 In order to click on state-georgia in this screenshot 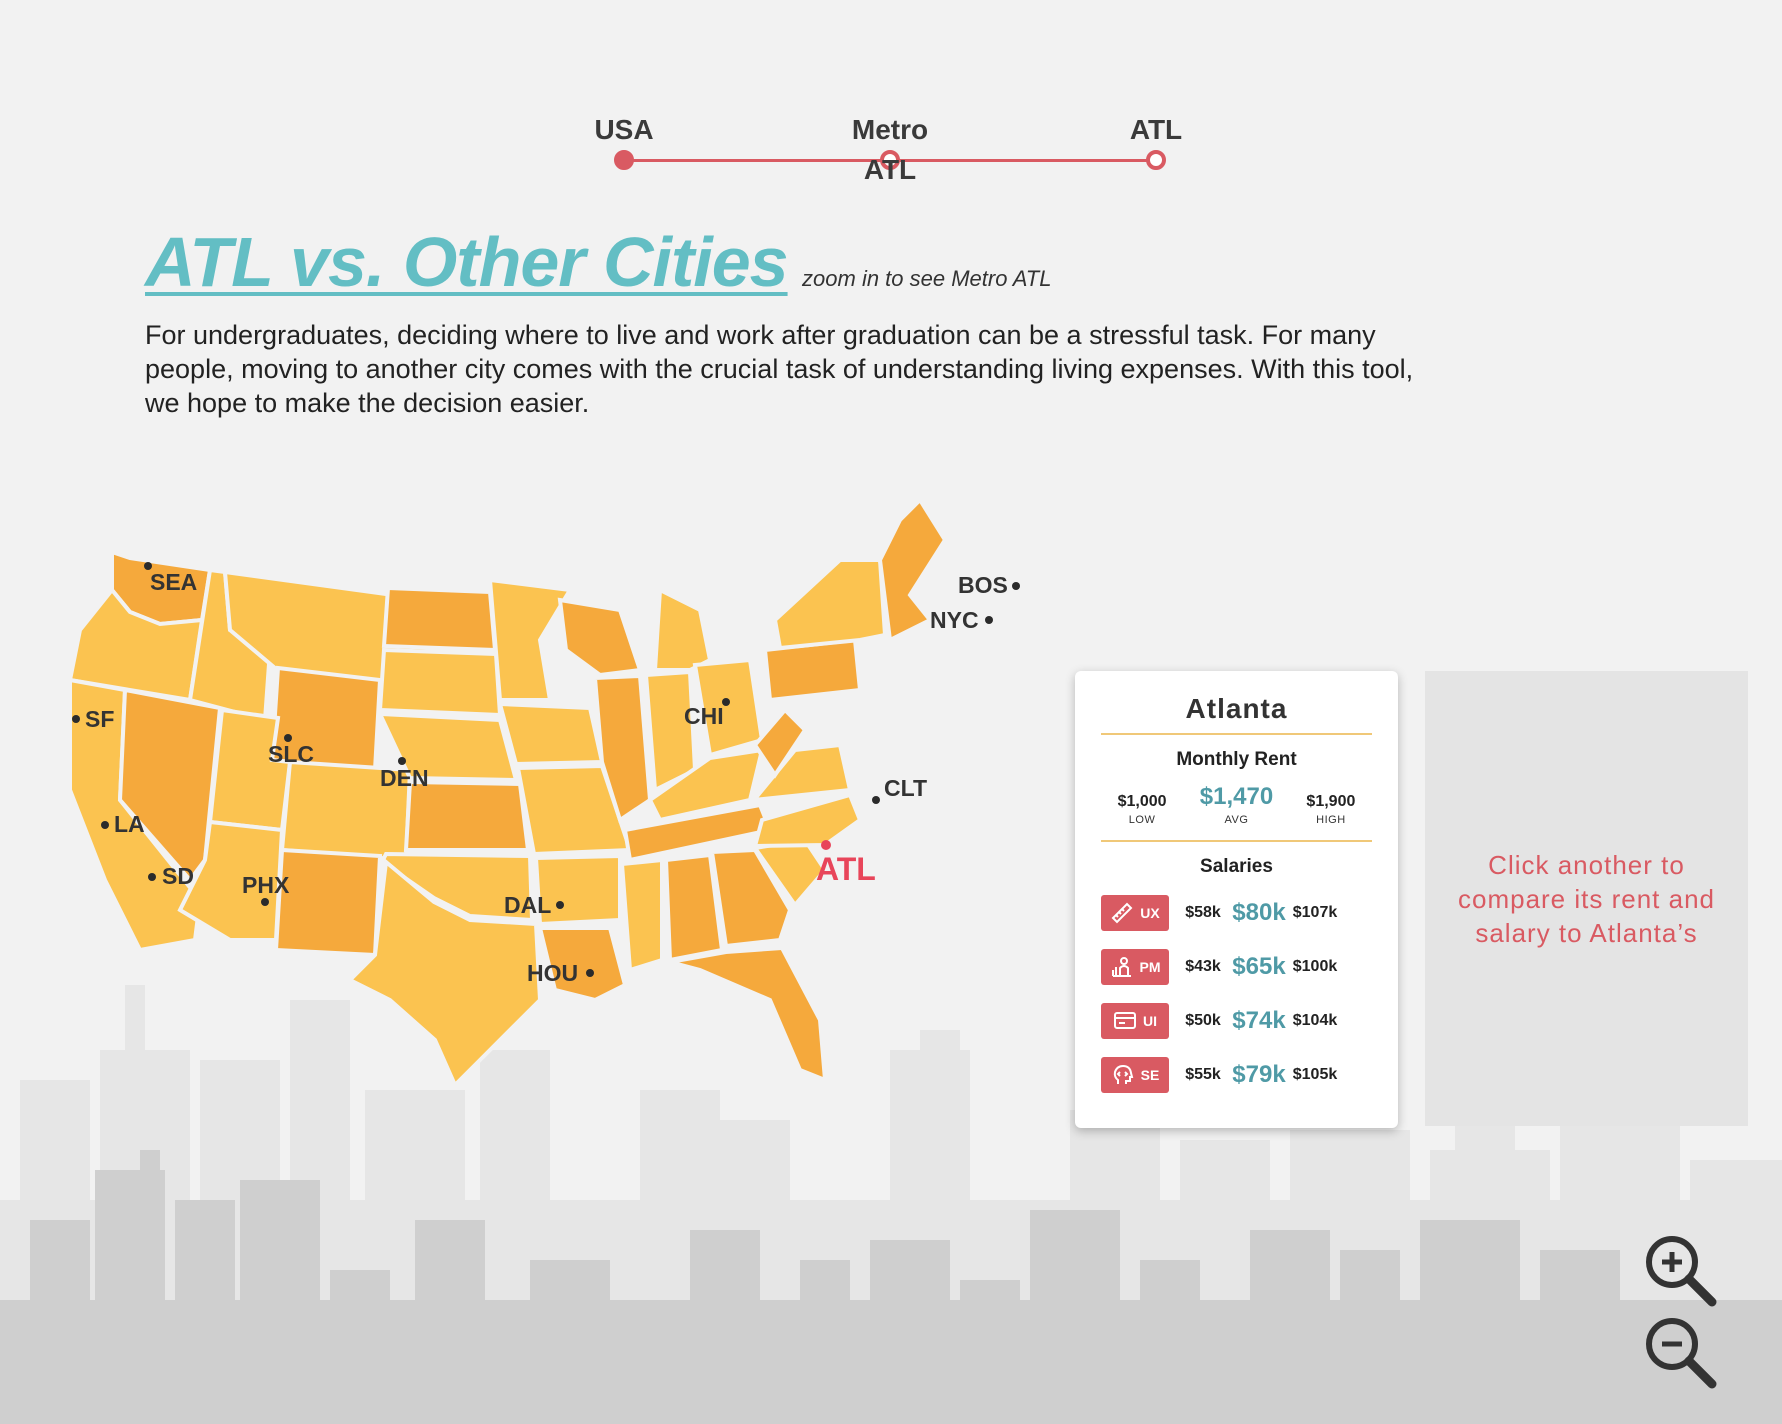, I will do `click(751, 898)`.